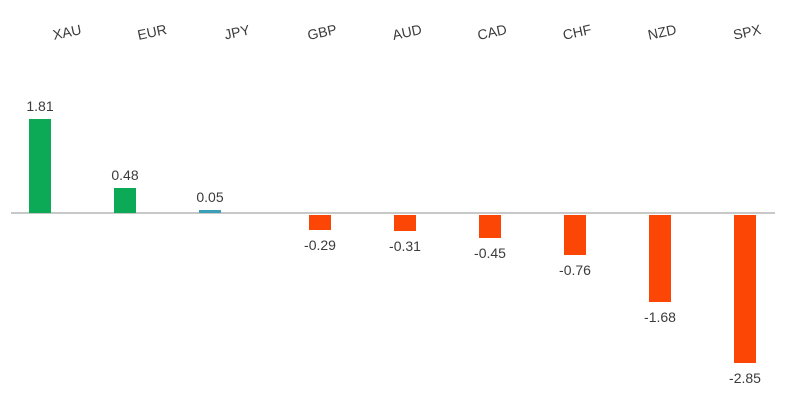  Describe the element at coordinates (490, 226) in the screenshot. I see `bar-cad` at that location.